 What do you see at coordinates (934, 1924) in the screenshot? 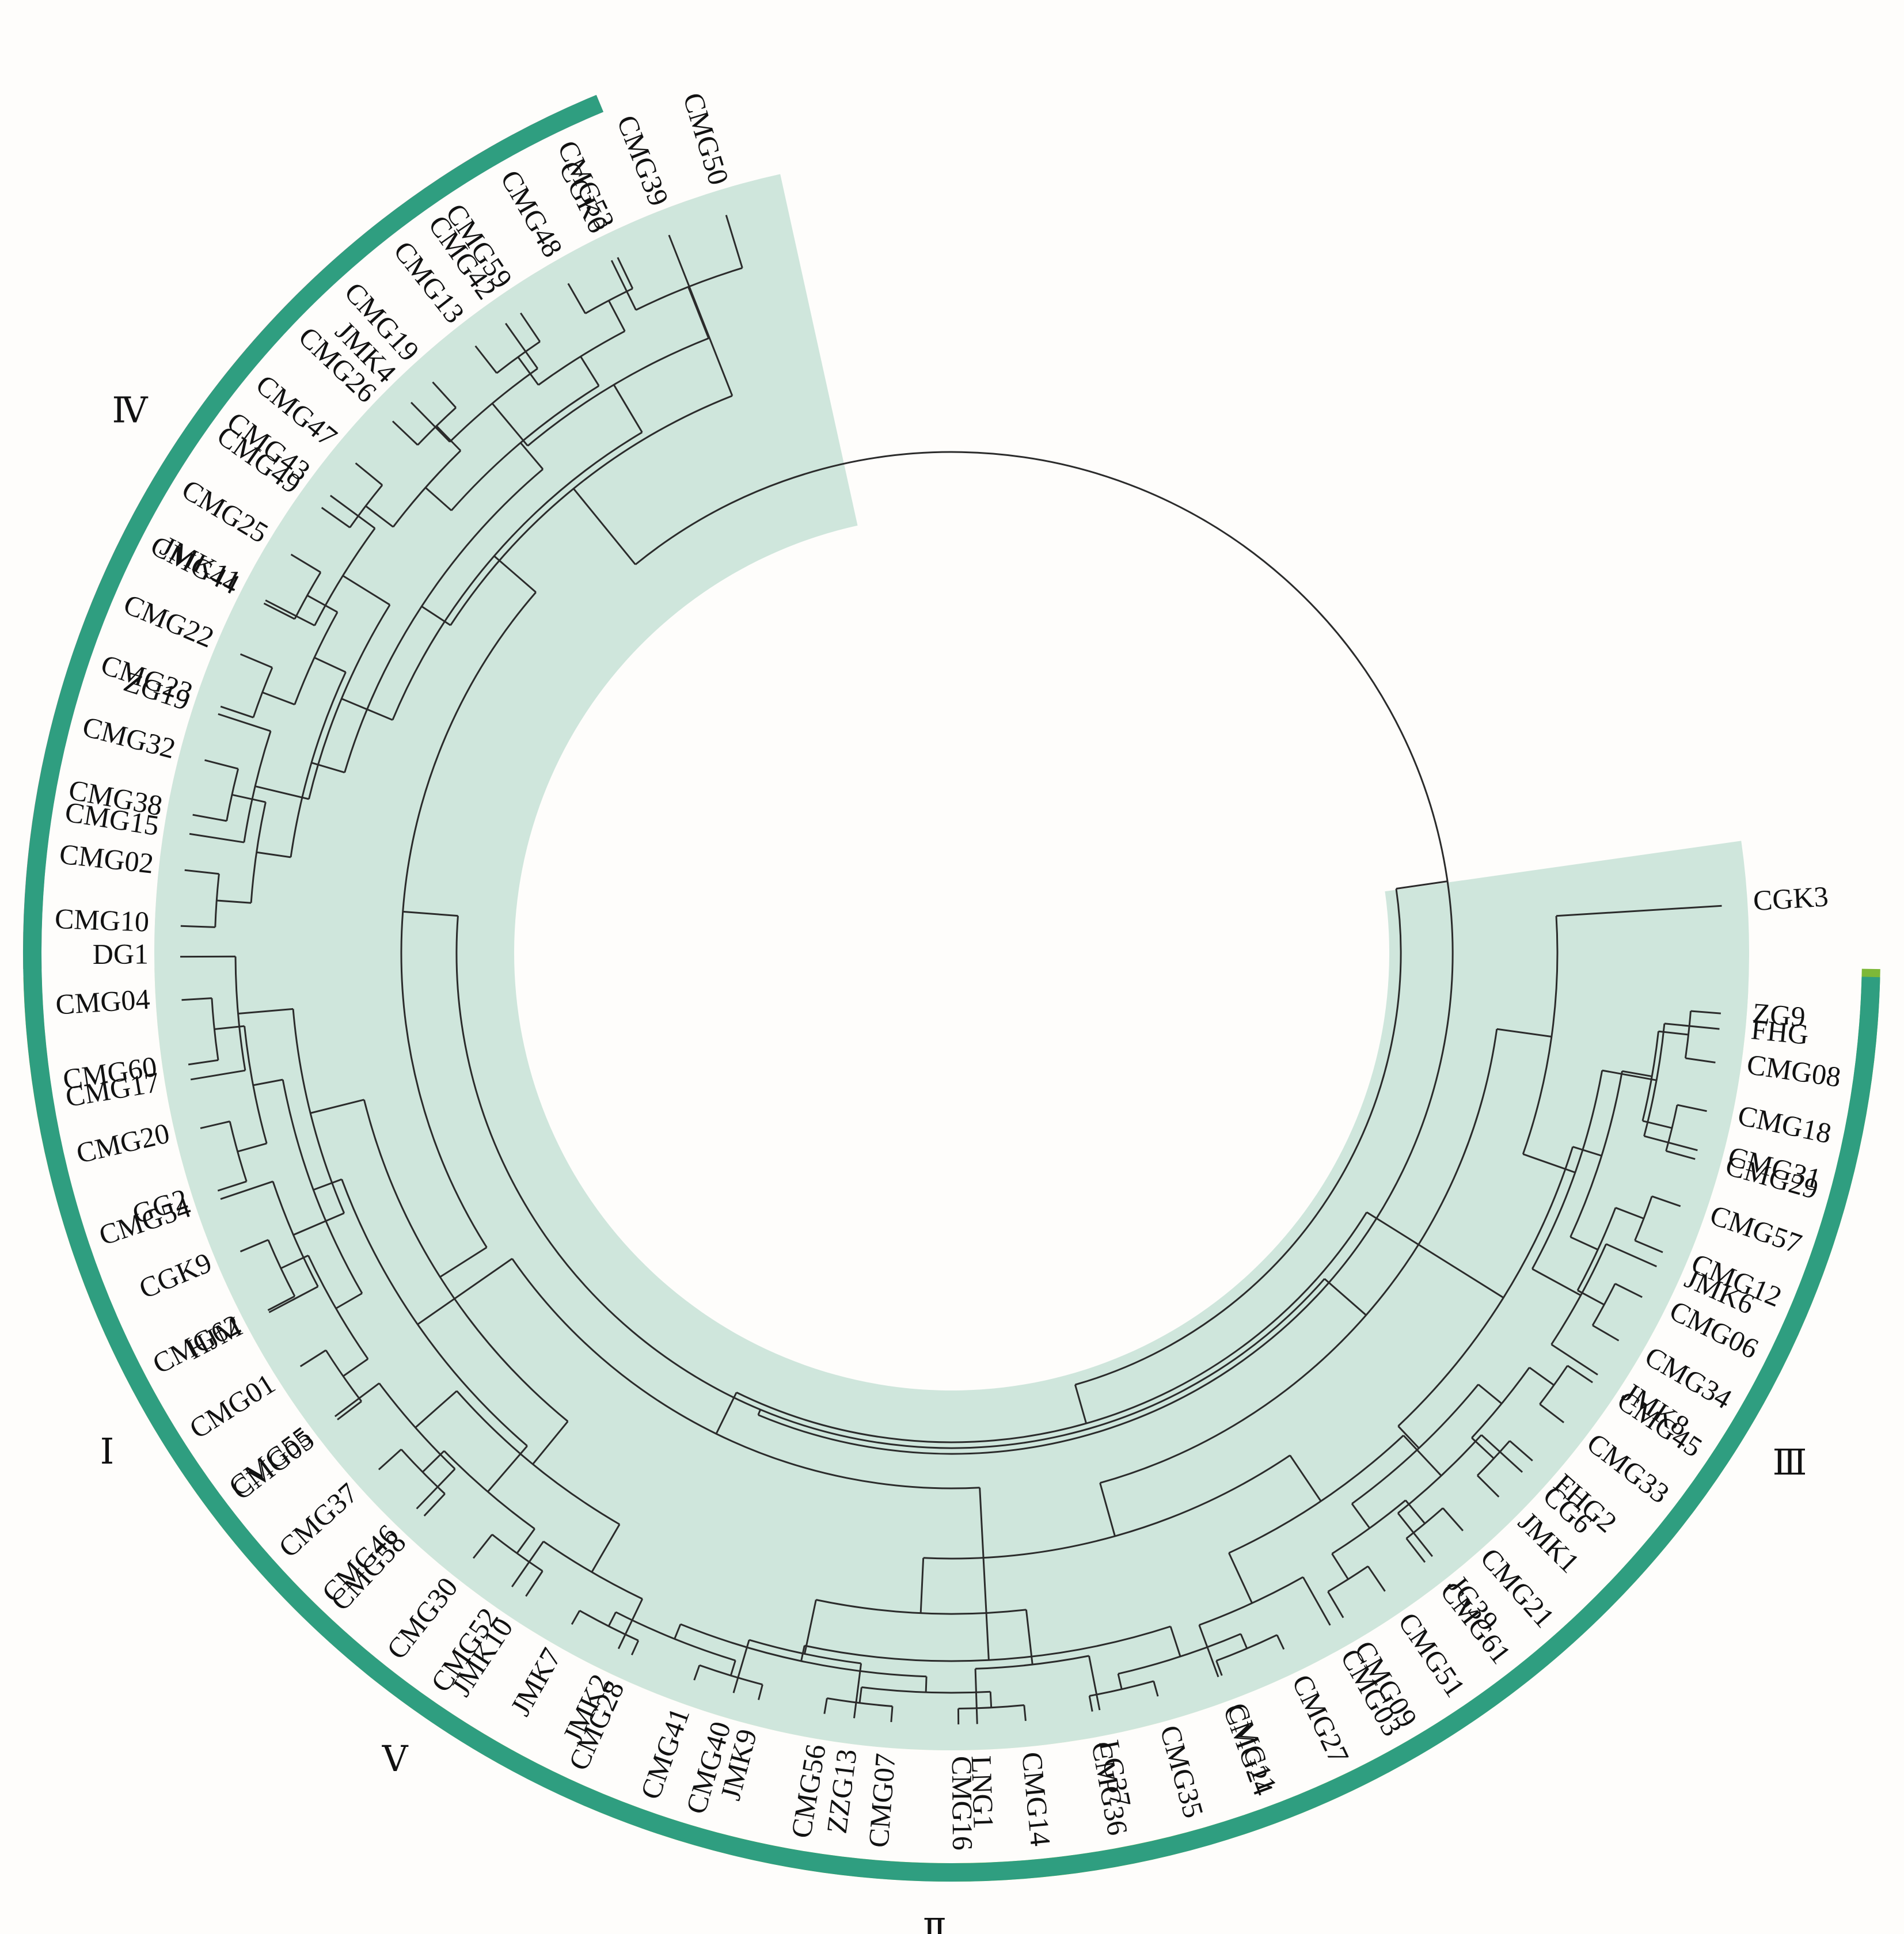
I see `clade-II-label: Ⅱ` at bounding box center [934, 1924].